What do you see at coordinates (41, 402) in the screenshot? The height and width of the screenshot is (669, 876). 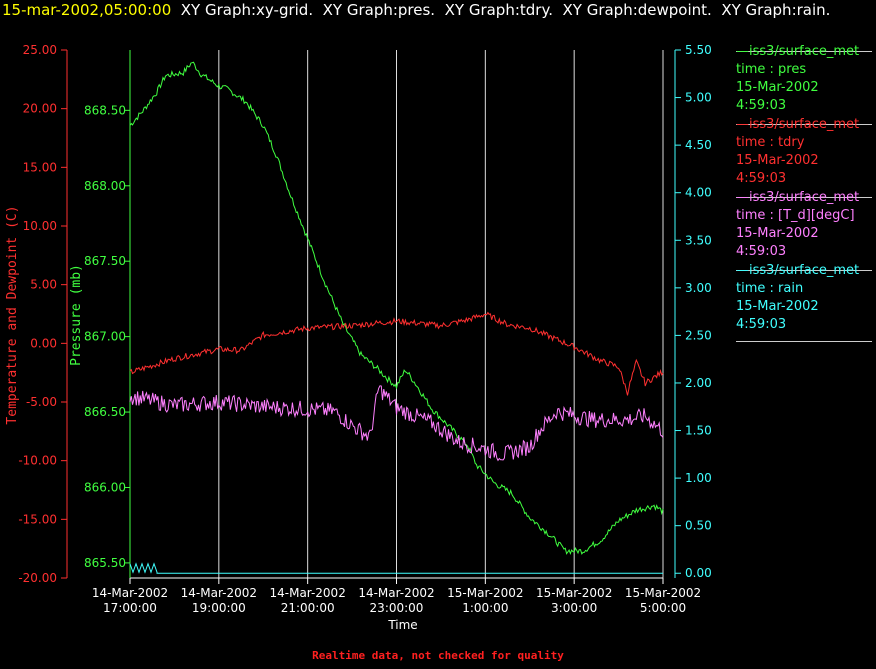 I see `temperature-tick-label: -5.00` at bounding box center [41, 402].